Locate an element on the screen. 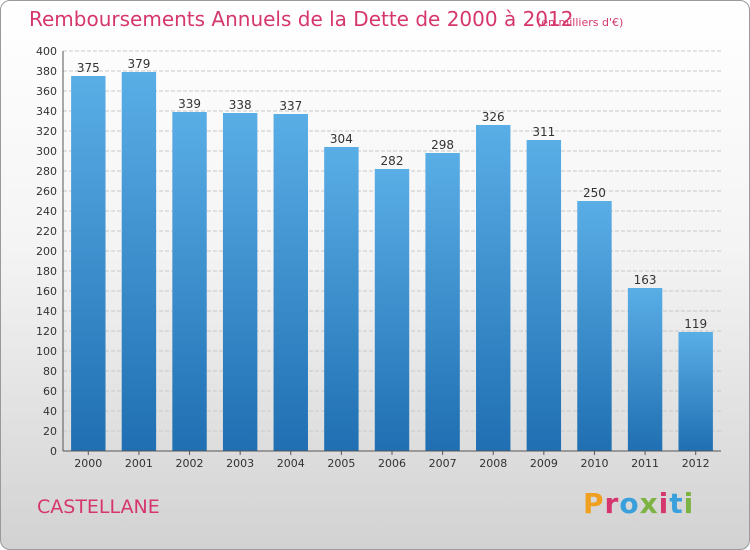 Image resolution: width=750 pixels, height=550 pixels. brand-logo: Proxiti is located at coordinates (638, 503).